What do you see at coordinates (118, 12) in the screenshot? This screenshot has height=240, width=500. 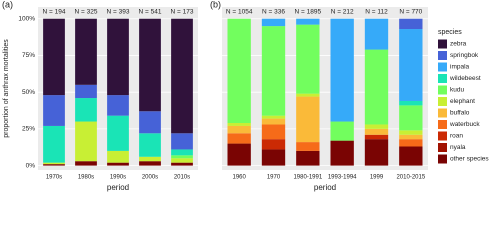 I see `annotation: N = 393` at bounding box center [118, 12].